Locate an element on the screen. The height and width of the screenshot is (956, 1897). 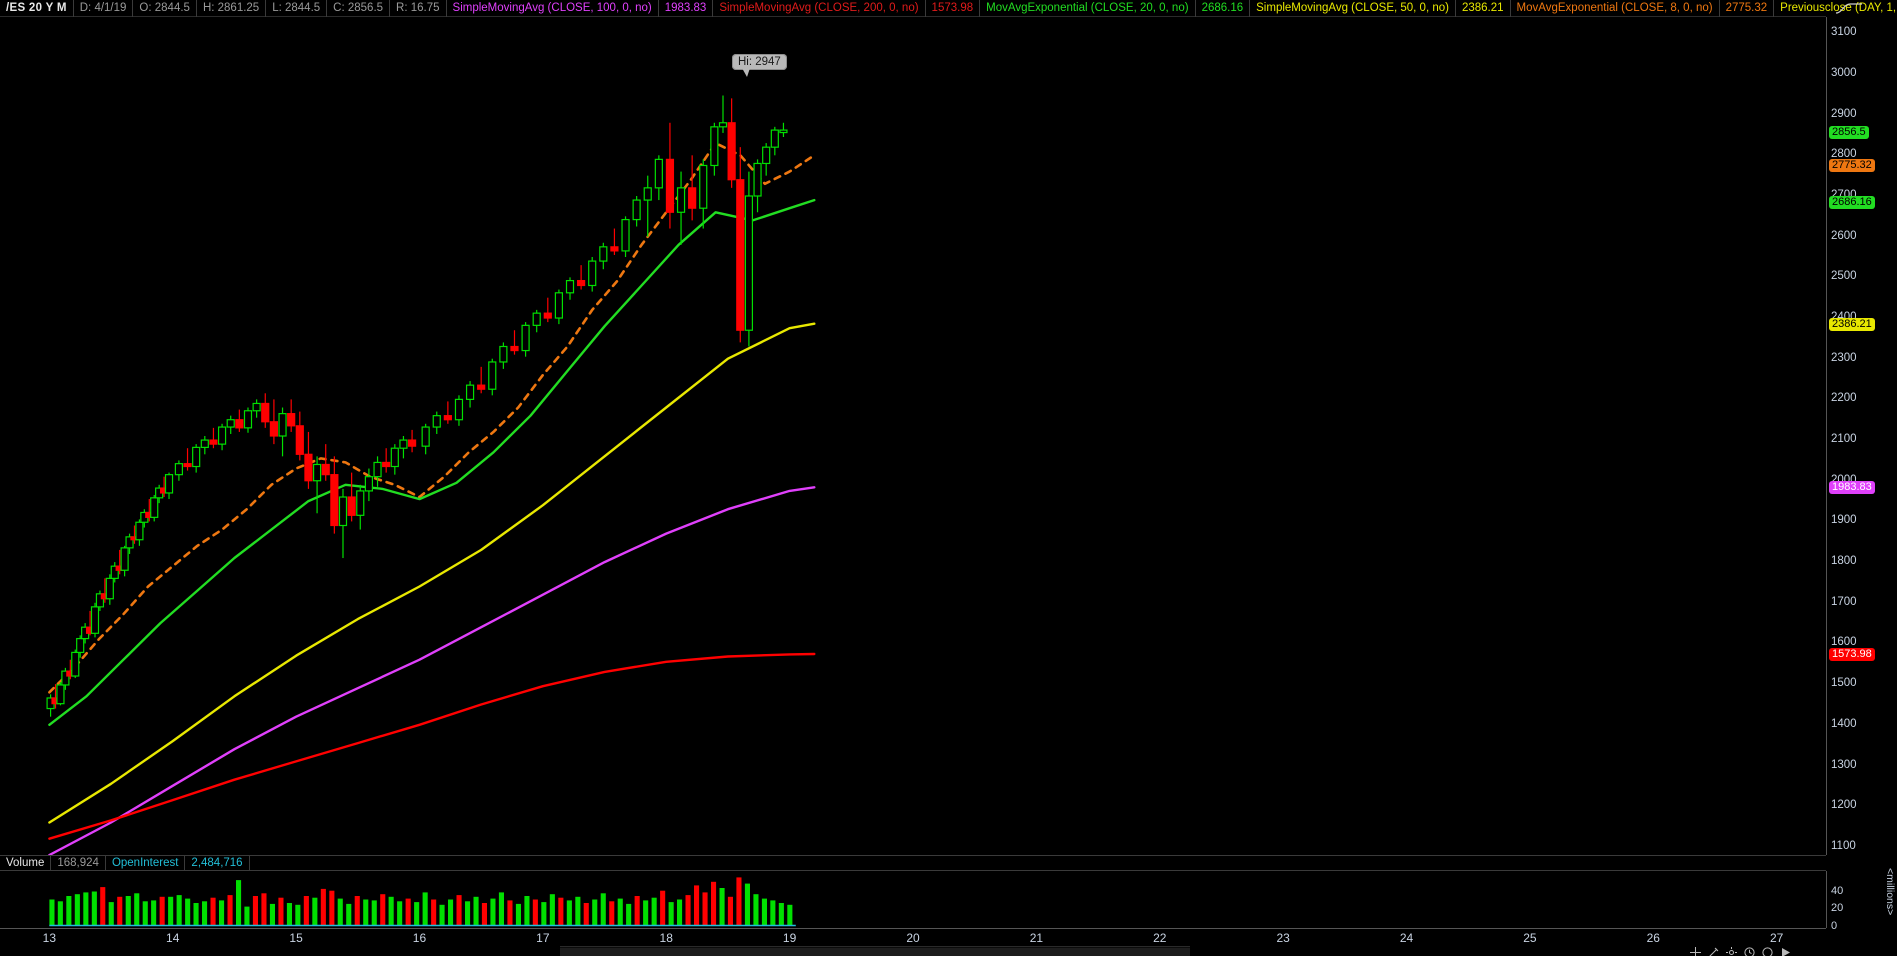
play-icon is located at coordinates (1785, 950).